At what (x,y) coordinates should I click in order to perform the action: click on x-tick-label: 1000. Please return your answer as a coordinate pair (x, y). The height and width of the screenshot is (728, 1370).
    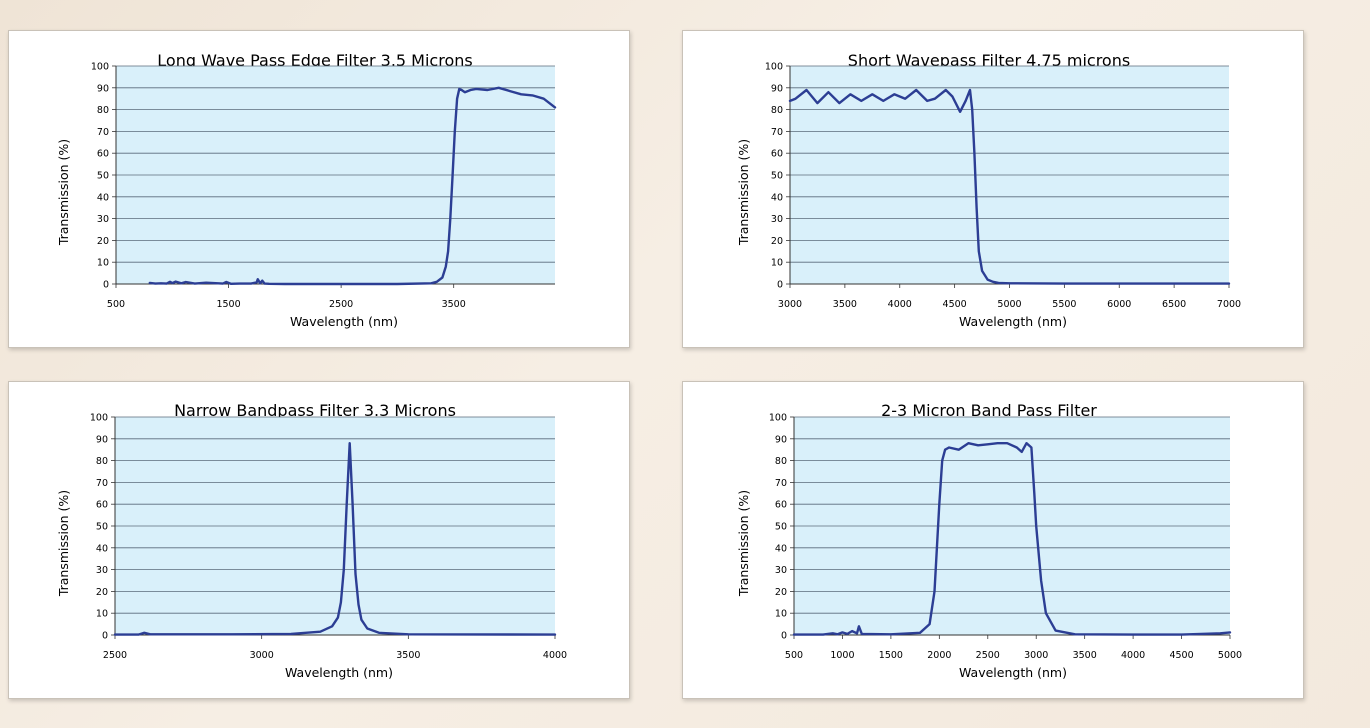
    Looking at the image, I should click on (842, 655).